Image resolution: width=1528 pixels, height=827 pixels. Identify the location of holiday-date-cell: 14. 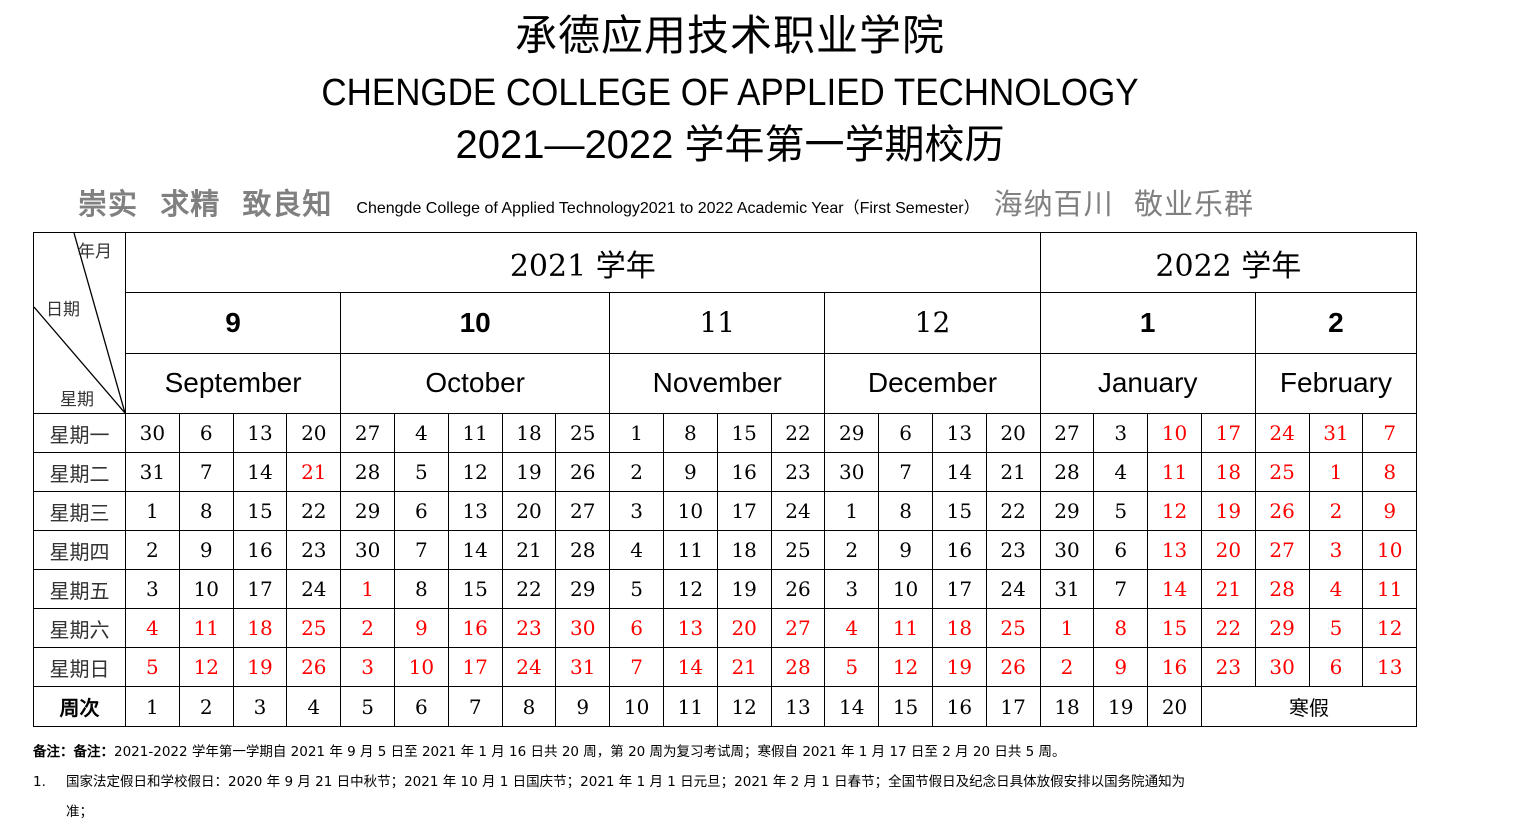
(1174, 589).